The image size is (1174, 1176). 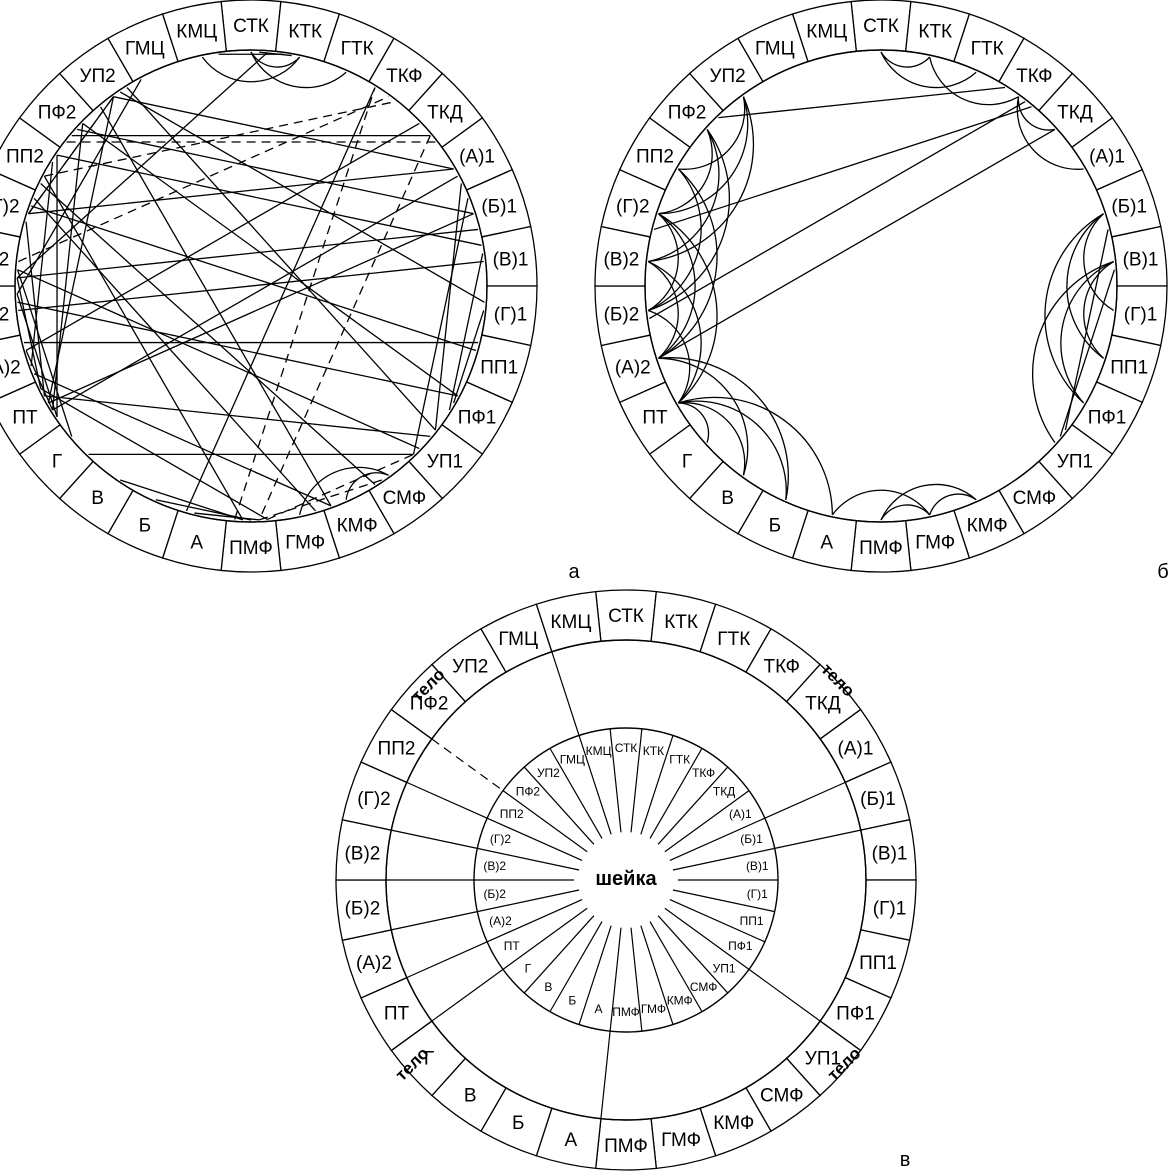 What do you see at coordinates (878, 799) in the screenshot?
I see `panel-v-segment-label: (Б)1` at bounding box center [878, 799].